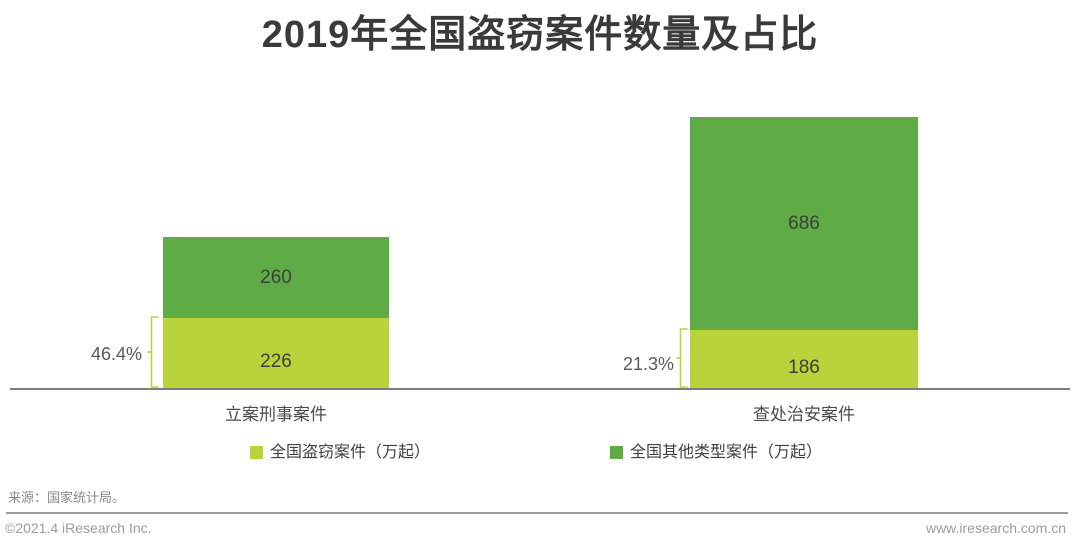  I want to click on segment-theft-cases-security: 186, so click(804, 359).